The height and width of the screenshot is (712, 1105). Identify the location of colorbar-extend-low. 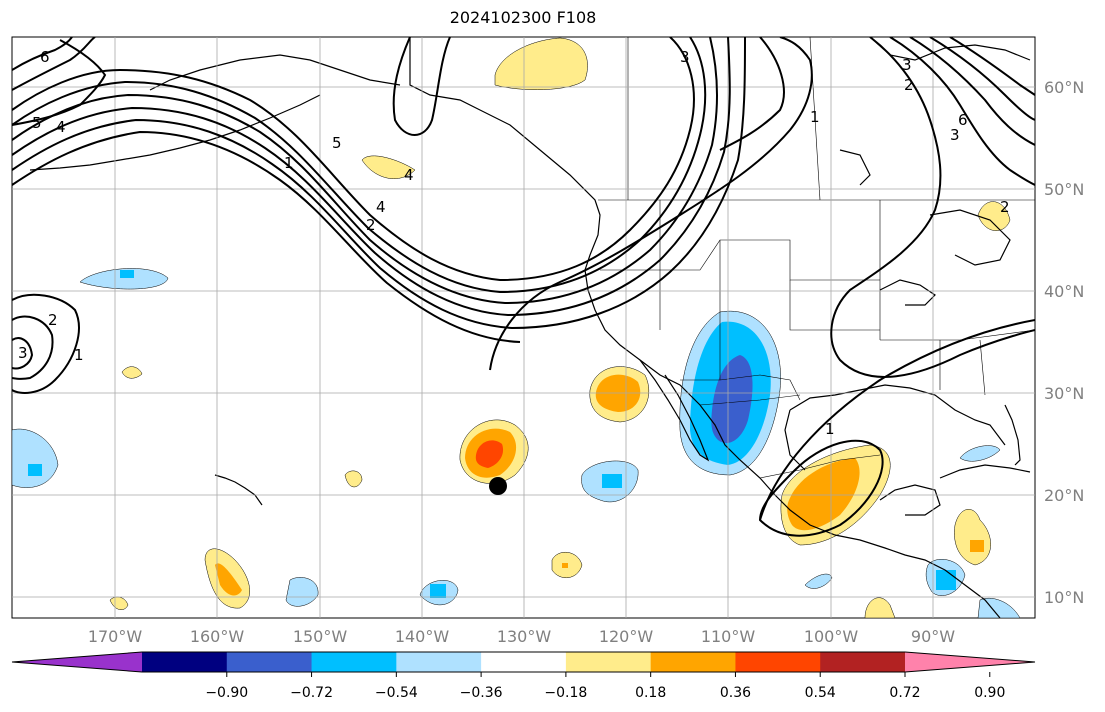
(77, 662).